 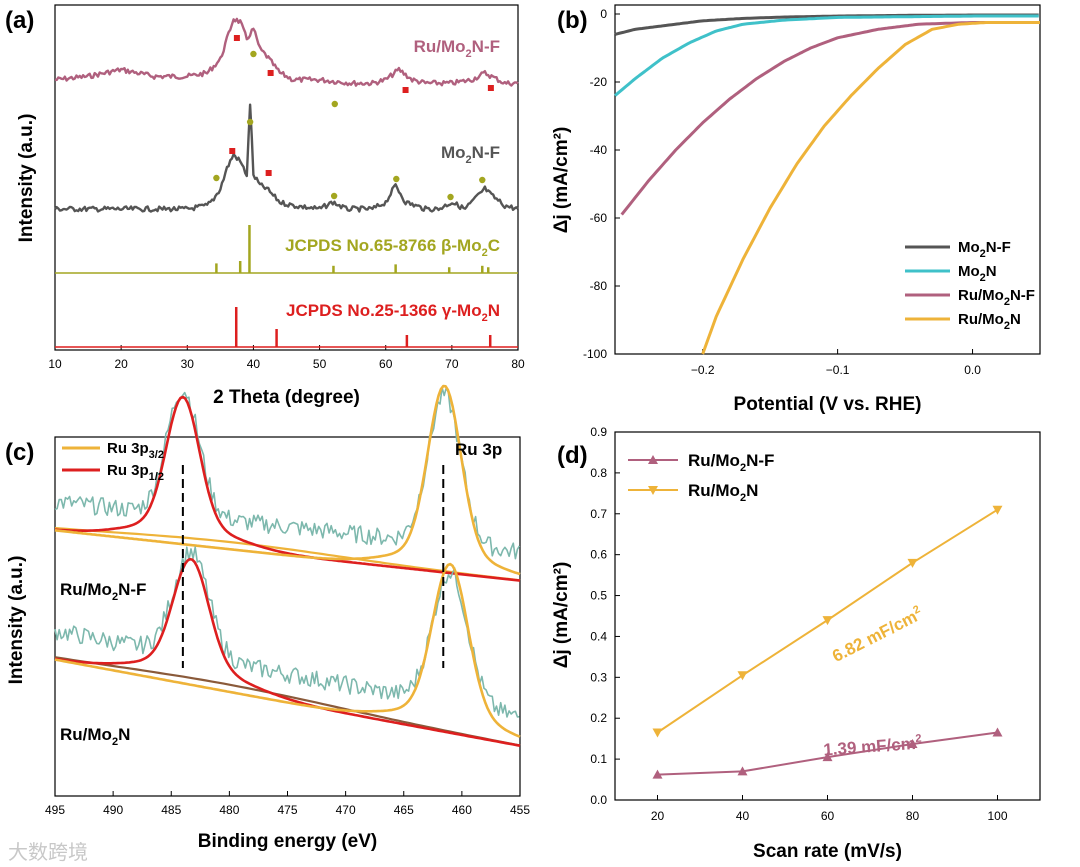 I want to click on panel-c-xtick-label: 490, so click(x=113, y=810).